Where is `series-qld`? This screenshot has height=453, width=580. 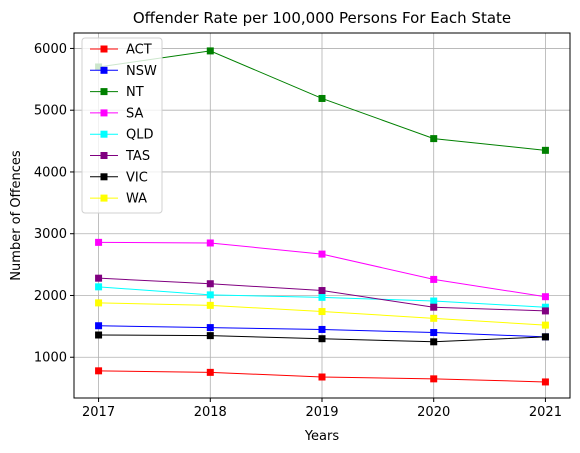 series-qld is located at coordinates (322, 297).